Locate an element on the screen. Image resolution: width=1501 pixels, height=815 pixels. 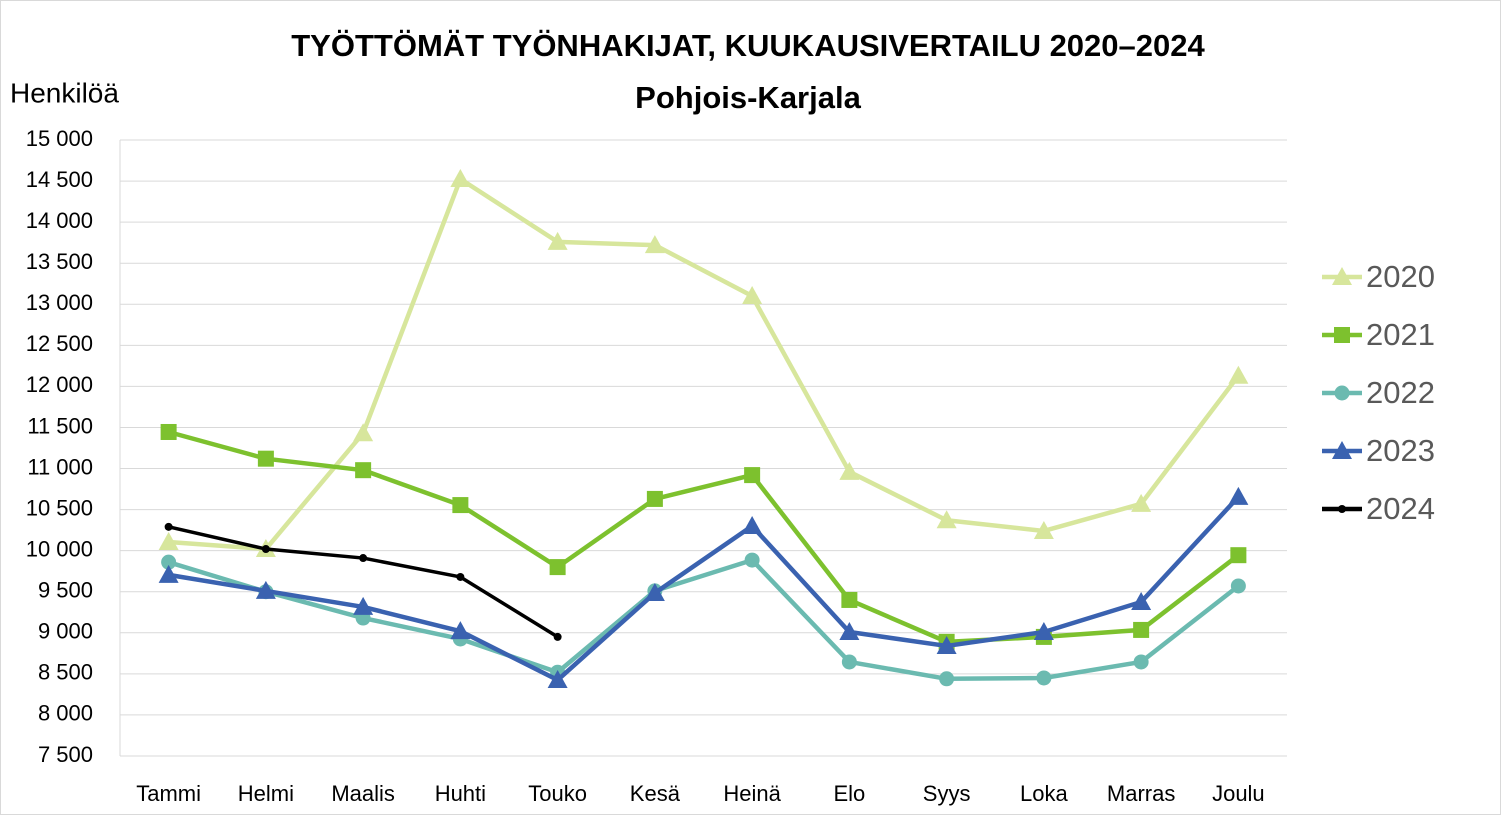
x-tick-label: Syys is located at coordinates (947, 793).